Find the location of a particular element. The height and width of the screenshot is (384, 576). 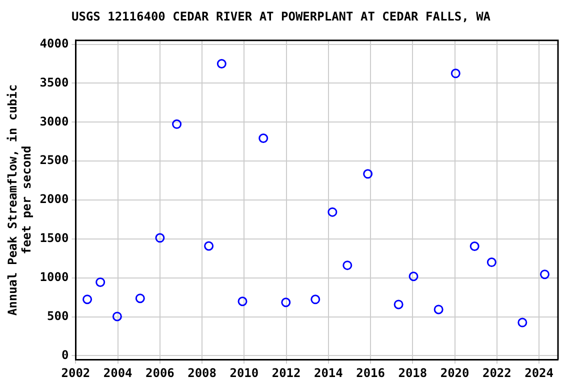

y-tick-label: 500 is located at coordinates (58, 315).